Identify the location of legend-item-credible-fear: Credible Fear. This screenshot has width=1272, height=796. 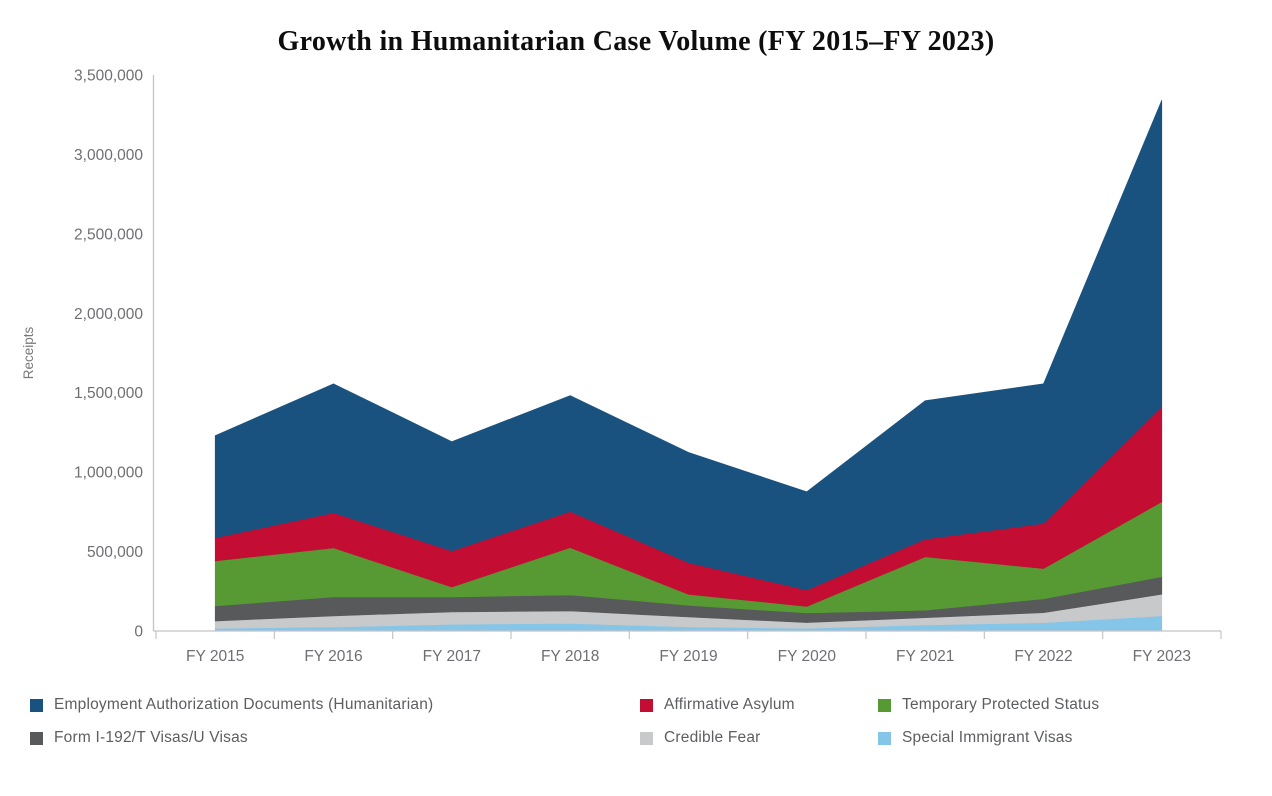
(759, 737).